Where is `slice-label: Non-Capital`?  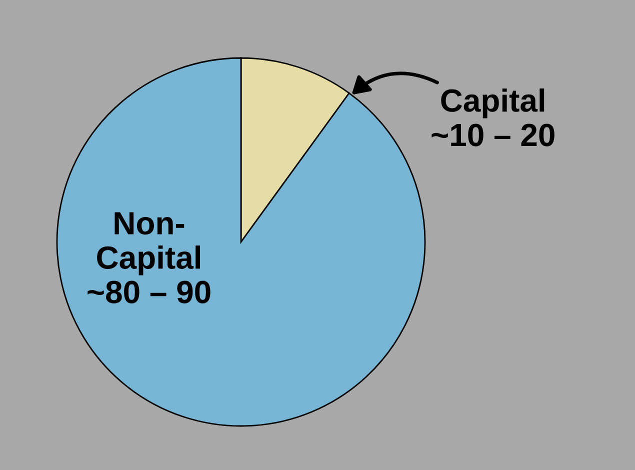
slice-label: Non-Capital is located at coordinates (148, 244).